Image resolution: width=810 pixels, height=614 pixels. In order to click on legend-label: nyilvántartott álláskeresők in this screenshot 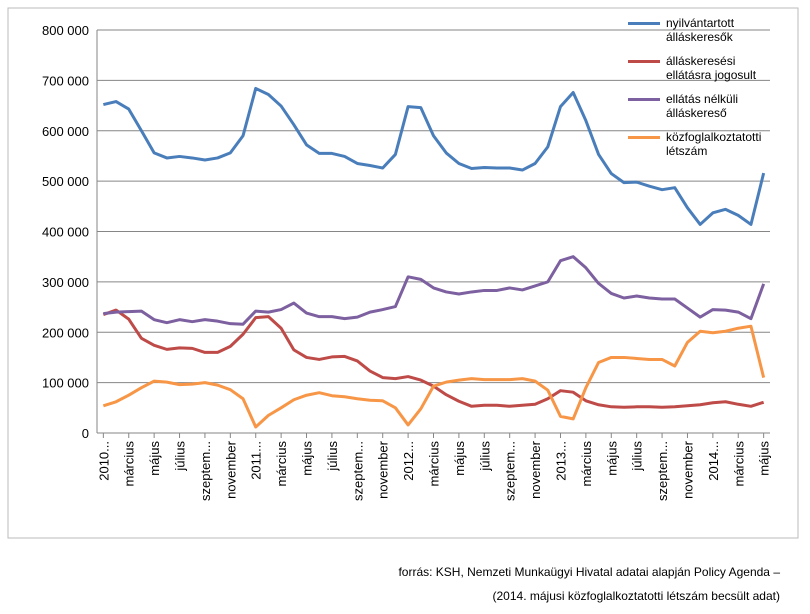, I will do `click(700, 30)`.